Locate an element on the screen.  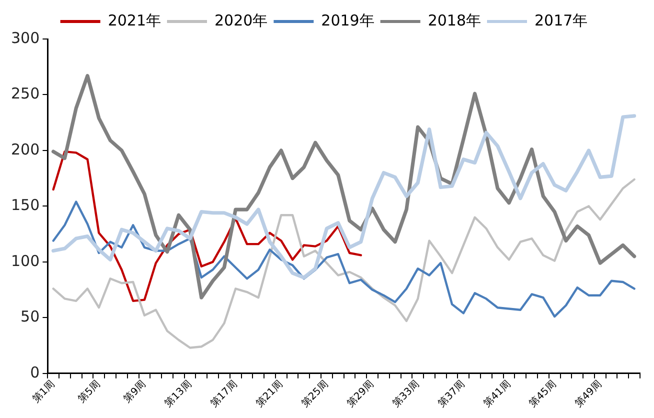
x-tick-label: 第33周 is located at coordinates (406, 394).